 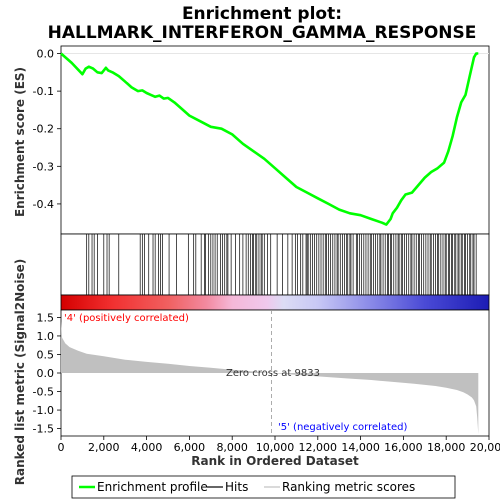 What do you see at coordinates (348, 487) in the screenshot?
I see `legend-label-ranking-metric: Ranking metric scores` at bounding box center [348, 487].